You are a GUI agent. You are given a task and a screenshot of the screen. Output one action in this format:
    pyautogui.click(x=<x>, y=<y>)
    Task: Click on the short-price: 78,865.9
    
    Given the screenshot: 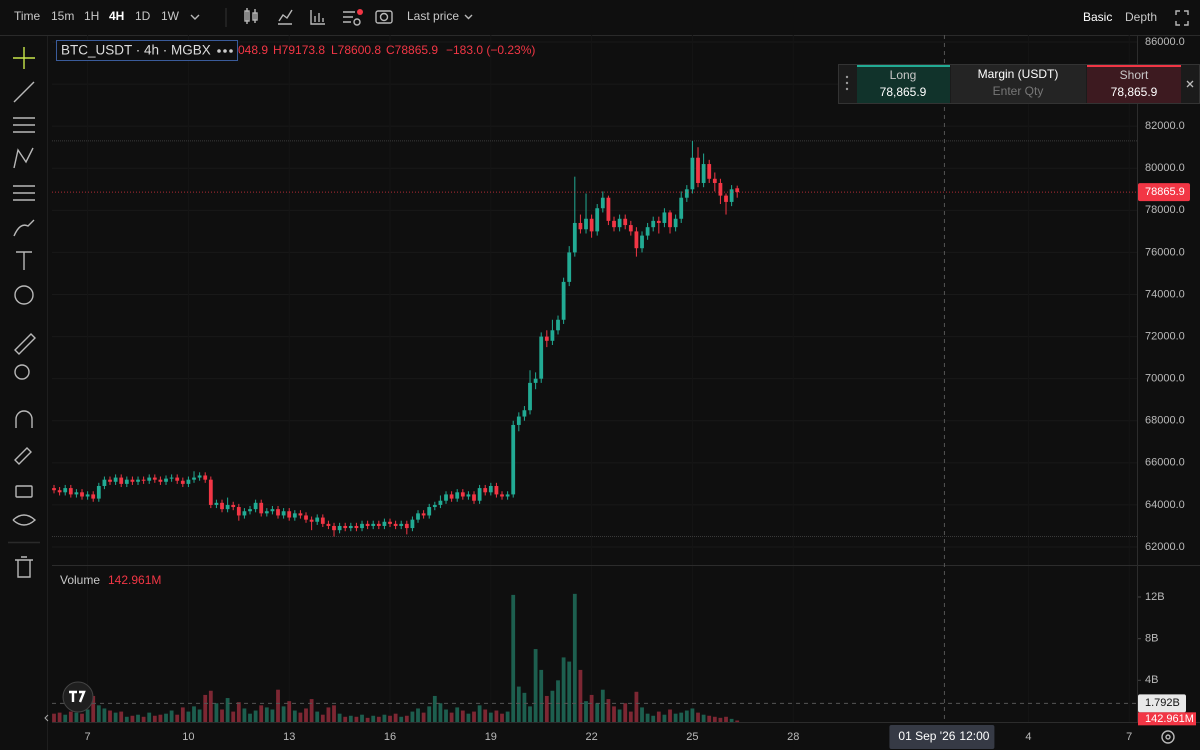 What is the action you would take?
    pyautogui.click(x=1134, y=92)
    